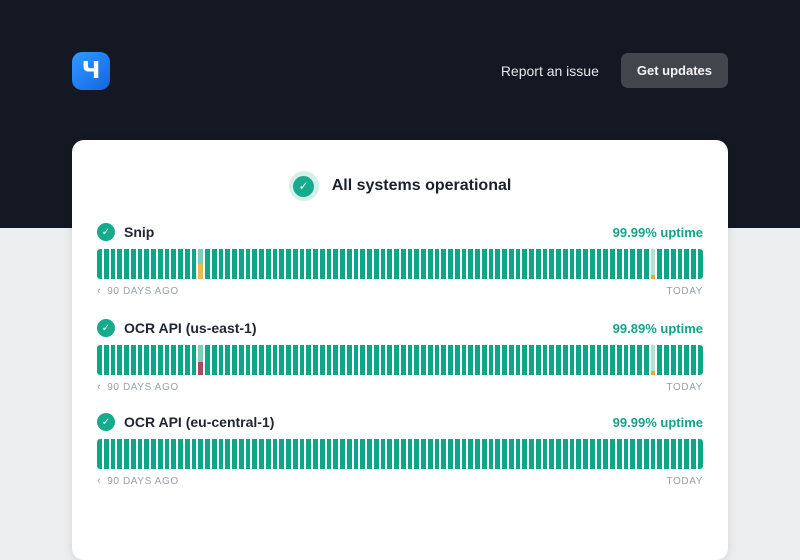 Image resolution: width=800 pixels, height=560 pixels. Describe the element at coordinates (549, 70) in the screenshot. I see `report-issue-link: Report an issue` at that location.